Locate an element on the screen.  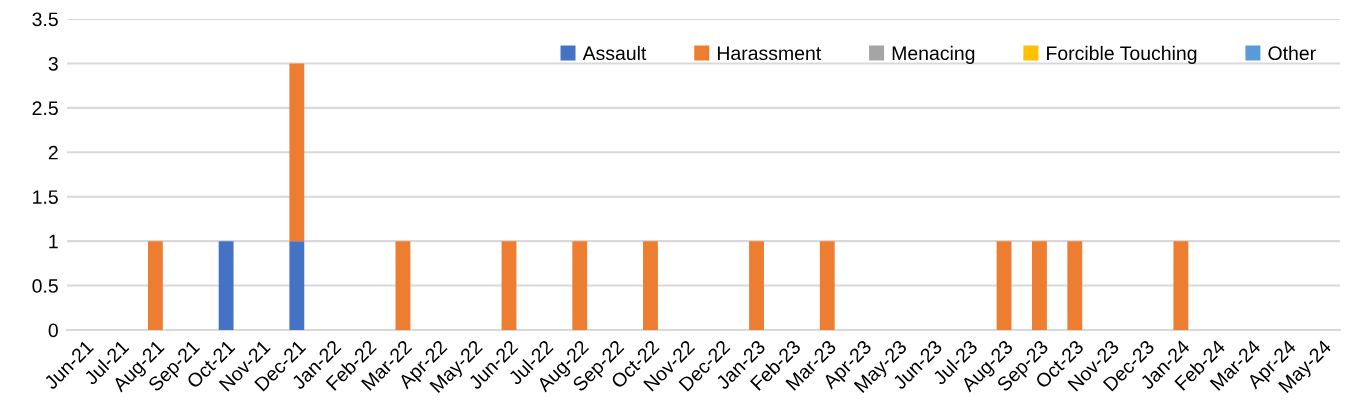
y-tick-label: 3 is located at coordinates (53, 63).